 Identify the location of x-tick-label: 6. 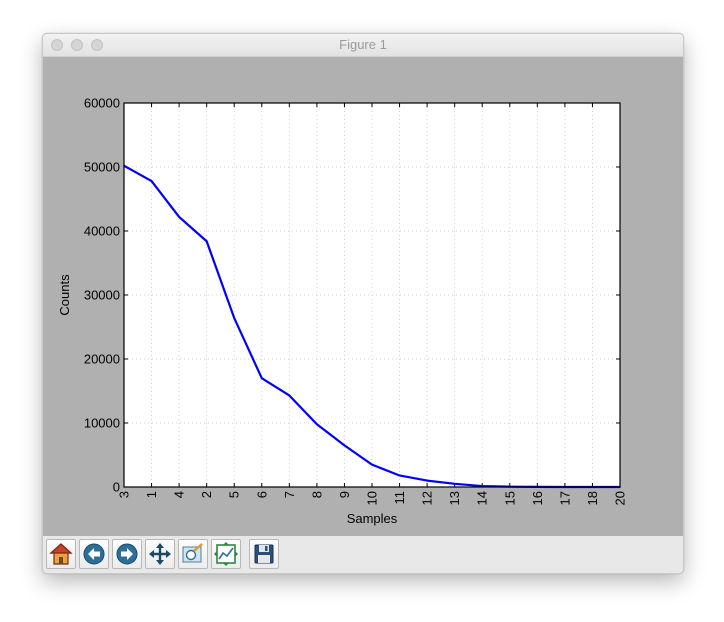
(261, 494).